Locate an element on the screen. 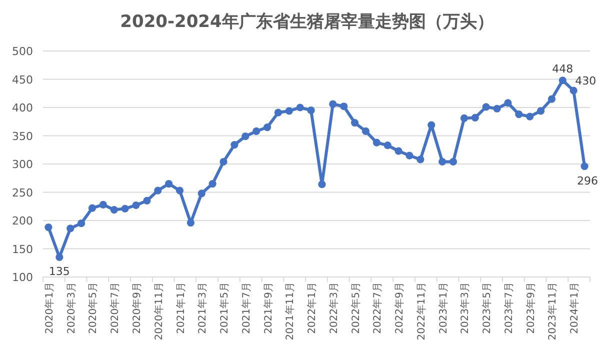 The height and width of the screenshot is (351, 614). x-tick-label: 2020年7月 is located at coordinates (115, 308).